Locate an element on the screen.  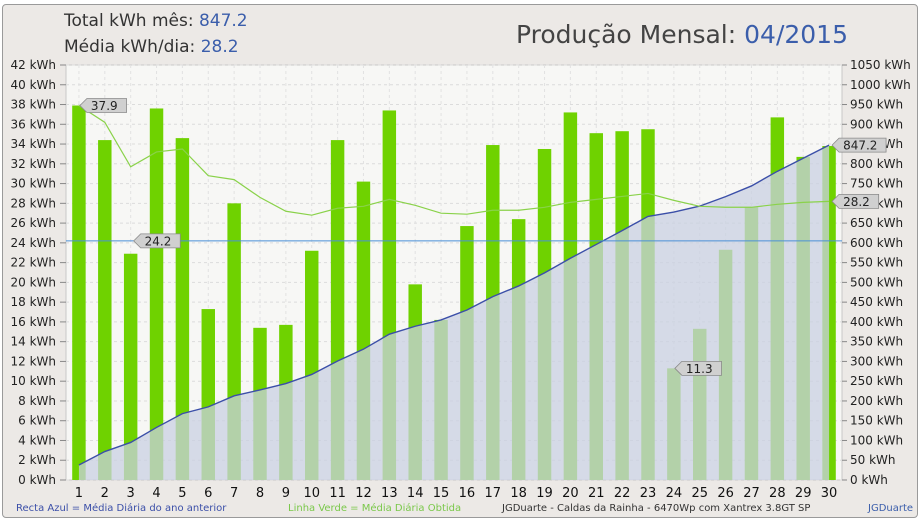
y-left-tick-label: 2 kWh is located at coordinates (37, 460).